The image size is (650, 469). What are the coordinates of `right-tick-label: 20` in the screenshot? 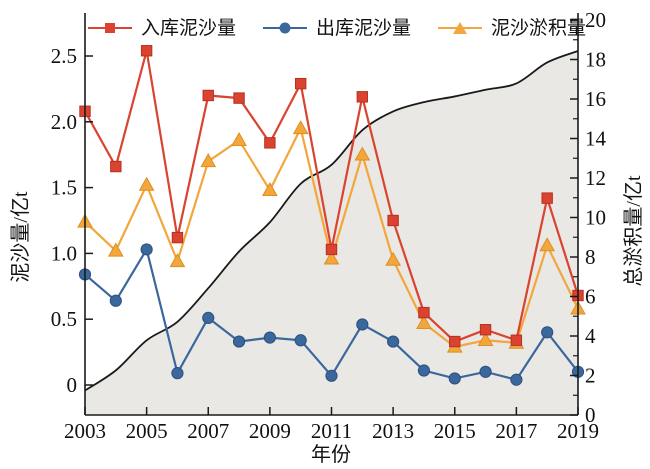 It's located at (595, 20).